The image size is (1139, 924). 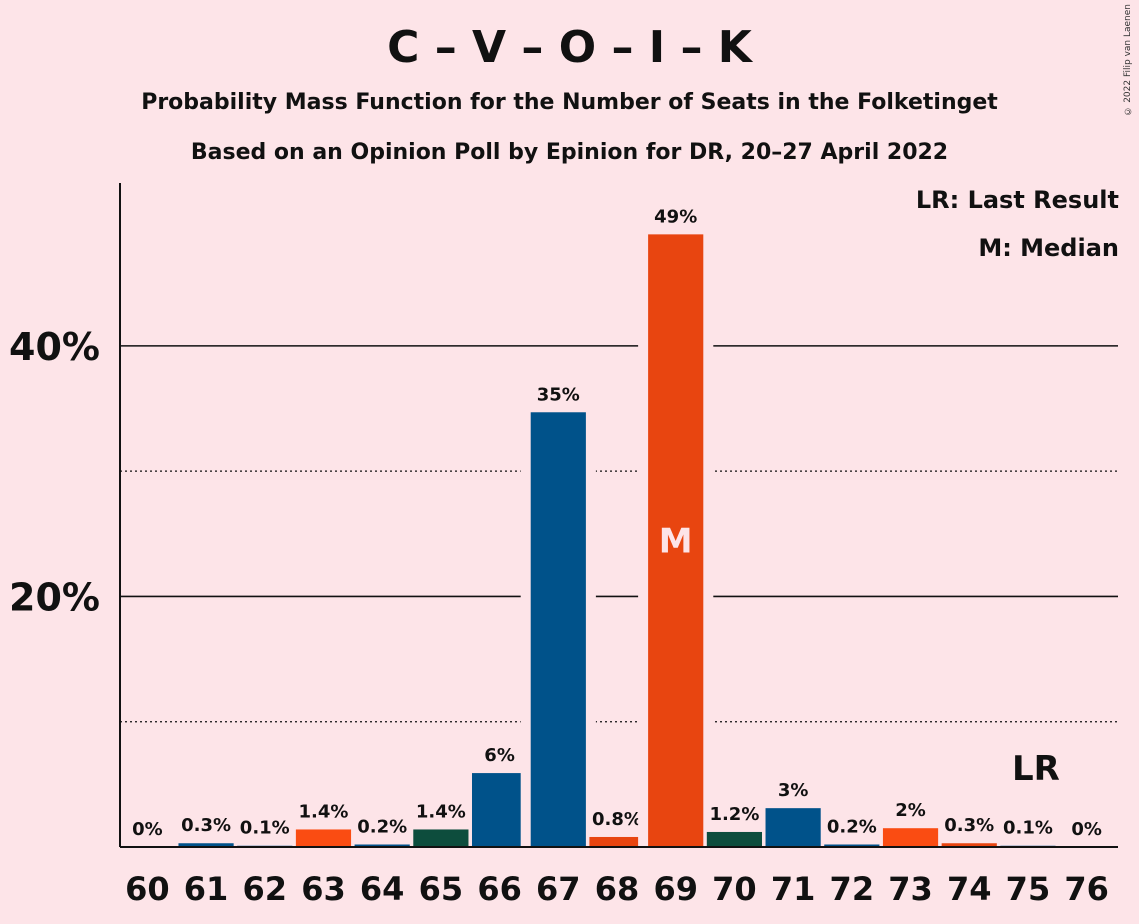 I want to click on x-tick-label: 75, so click(x=1028, y=889).